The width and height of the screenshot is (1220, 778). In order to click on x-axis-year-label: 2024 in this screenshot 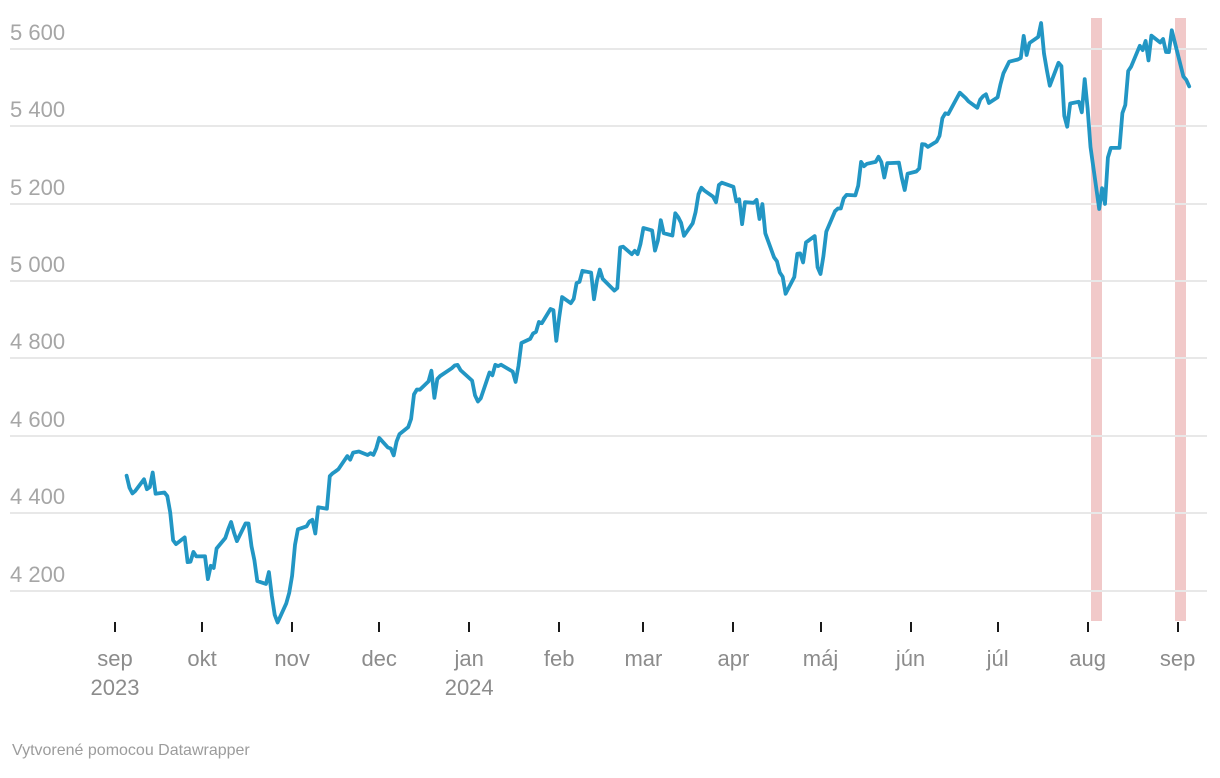, I will do `click(469, 687)`.